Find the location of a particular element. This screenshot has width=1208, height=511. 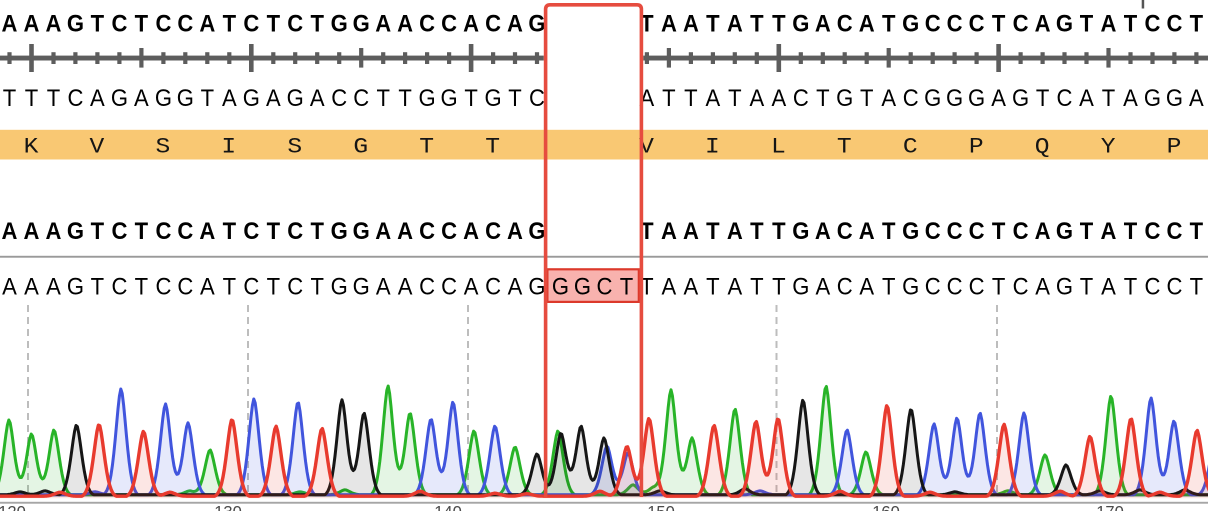

svg-text: Q is located at coordinates (1042, 147).